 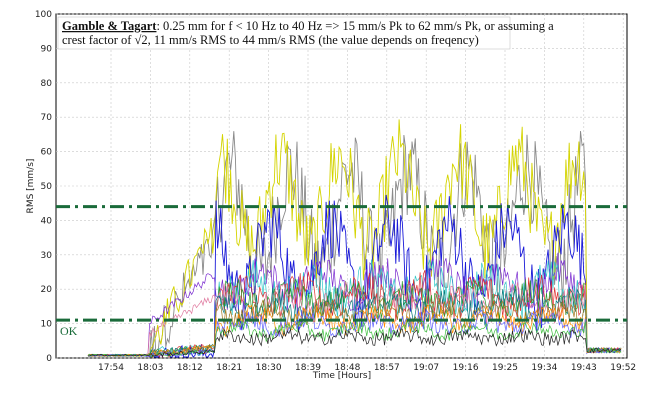 I want to click on x-tick-label: 19:52, so click(x=623, y=368).